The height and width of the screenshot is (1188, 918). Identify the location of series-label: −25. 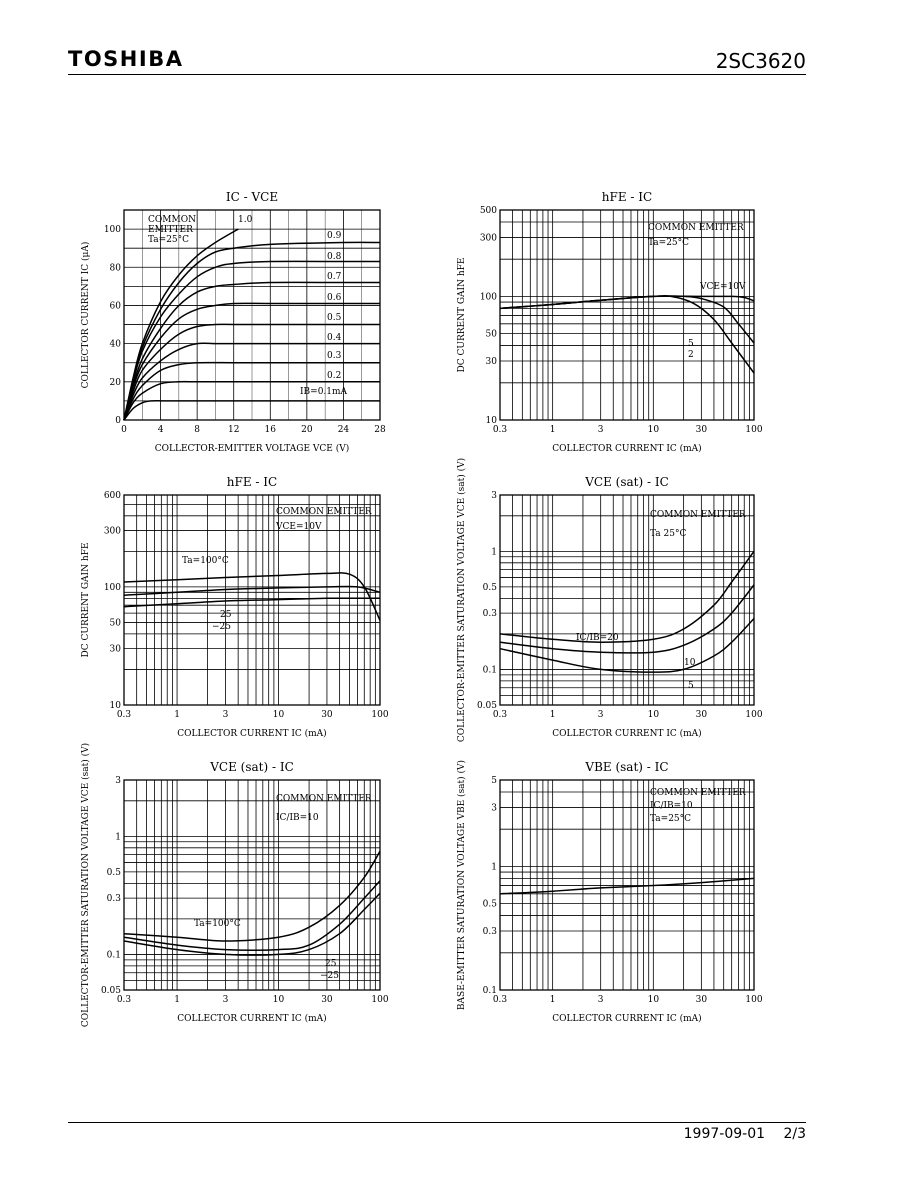
(221, 627).